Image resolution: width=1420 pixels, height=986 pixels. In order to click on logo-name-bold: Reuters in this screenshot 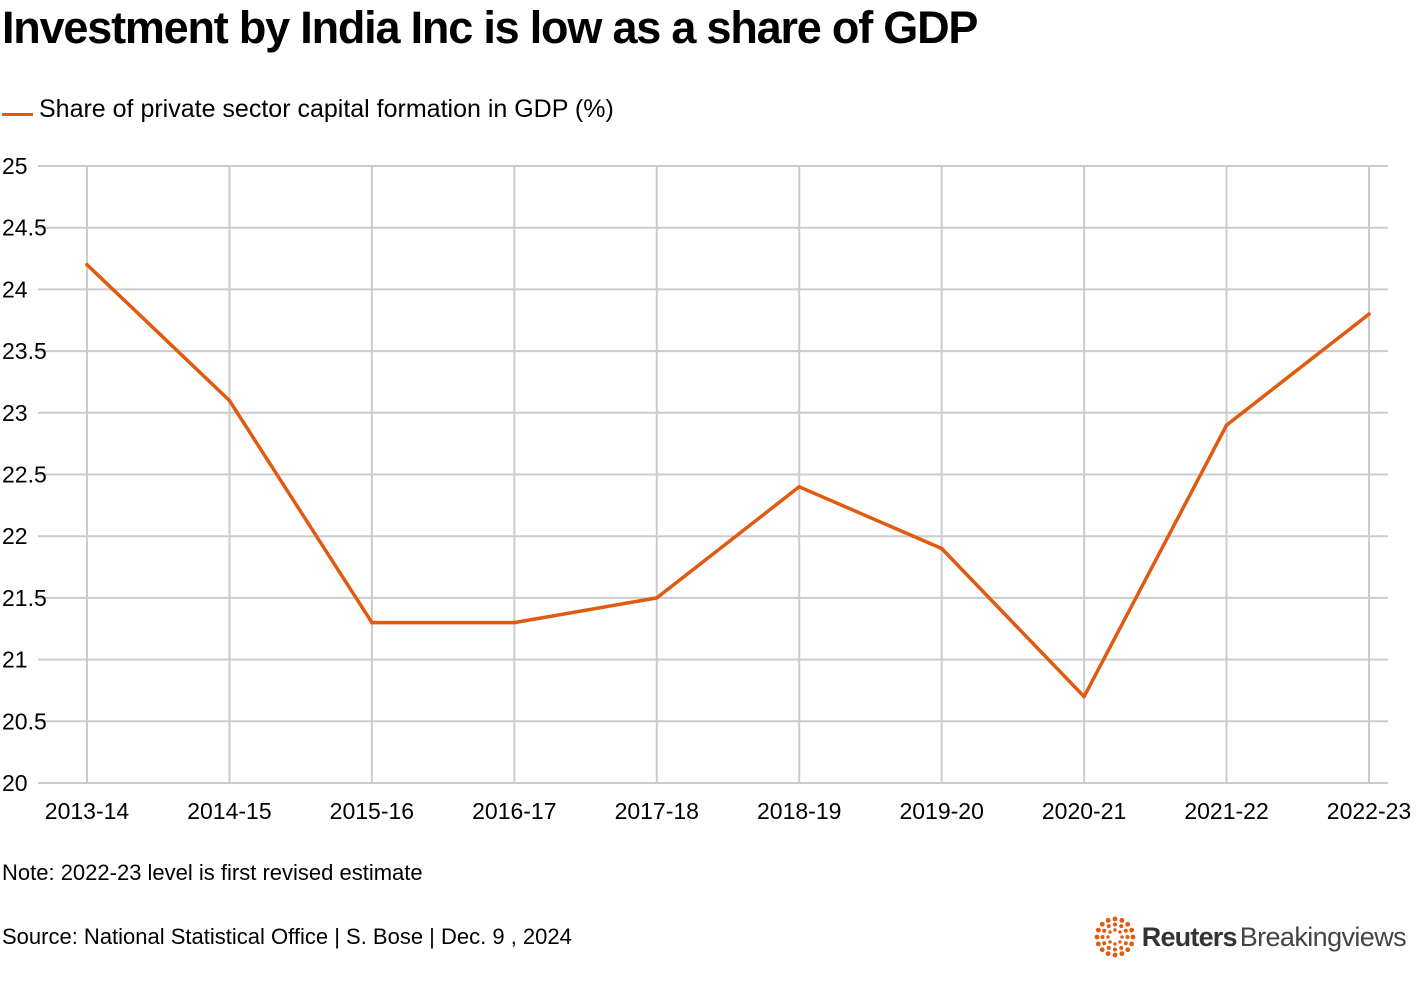, I will do `click(1189, 936)`.